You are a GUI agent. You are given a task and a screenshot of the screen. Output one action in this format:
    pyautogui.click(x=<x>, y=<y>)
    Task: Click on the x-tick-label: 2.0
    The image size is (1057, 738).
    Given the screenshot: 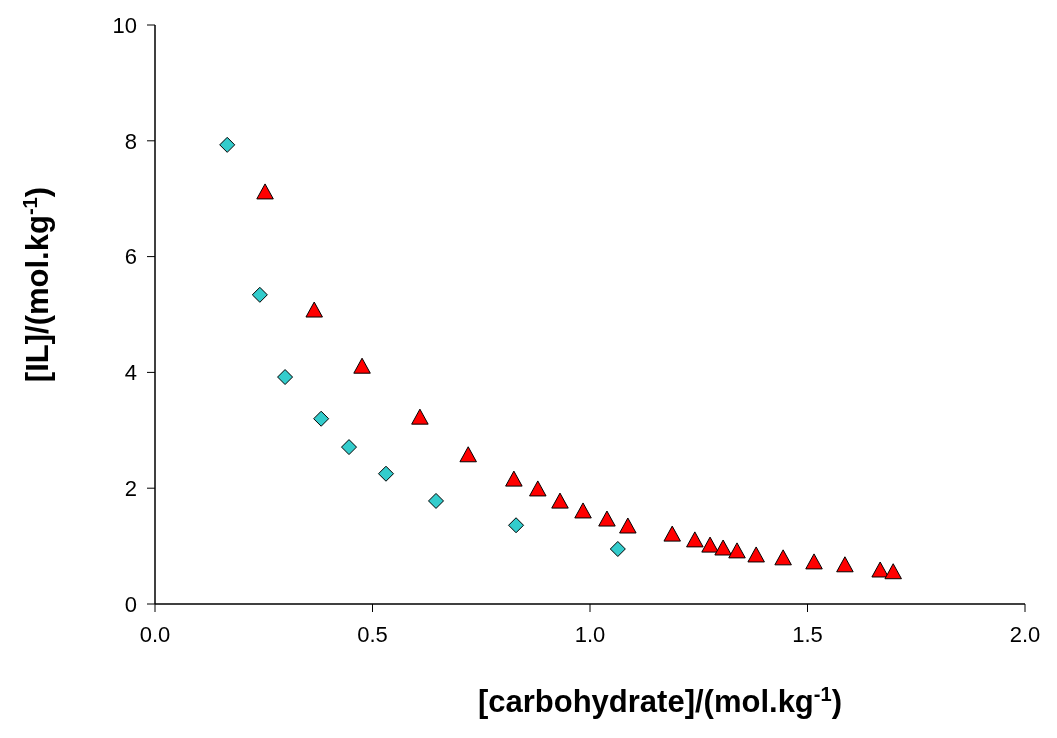 What is the action you would take?
    pyautogui.click(x=1025, y=634)
    